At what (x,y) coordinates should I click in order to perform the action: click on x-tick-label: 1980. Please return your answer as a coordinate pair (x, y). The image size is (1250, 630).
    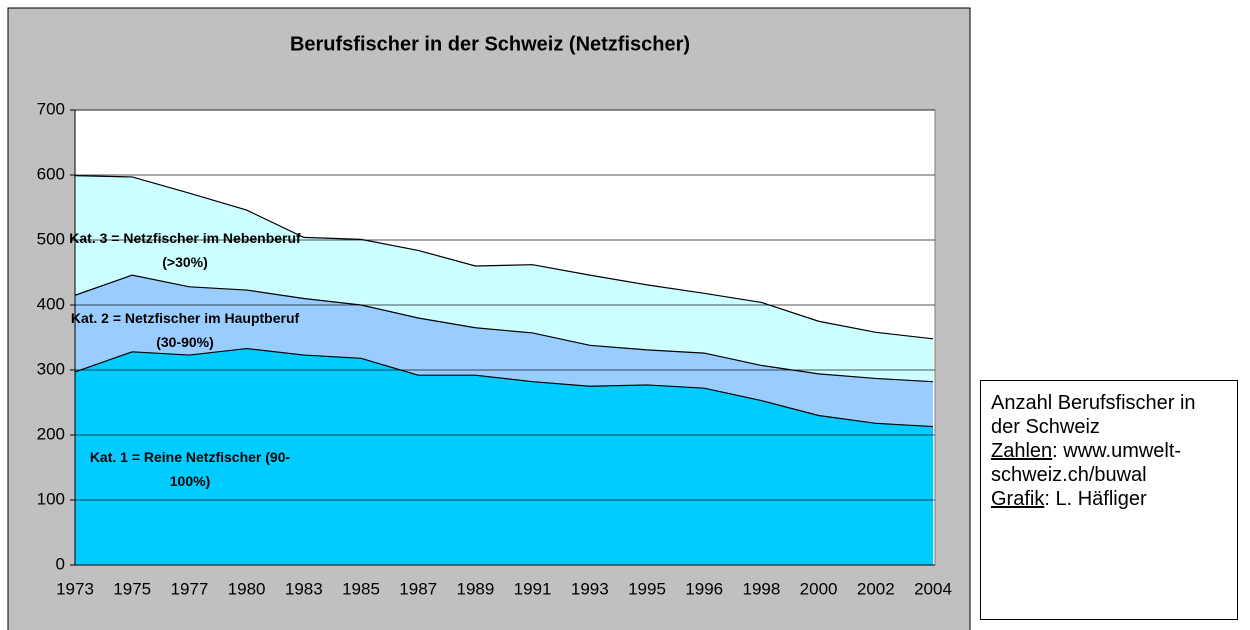
    Looking at the image, I should click on (247, 588).